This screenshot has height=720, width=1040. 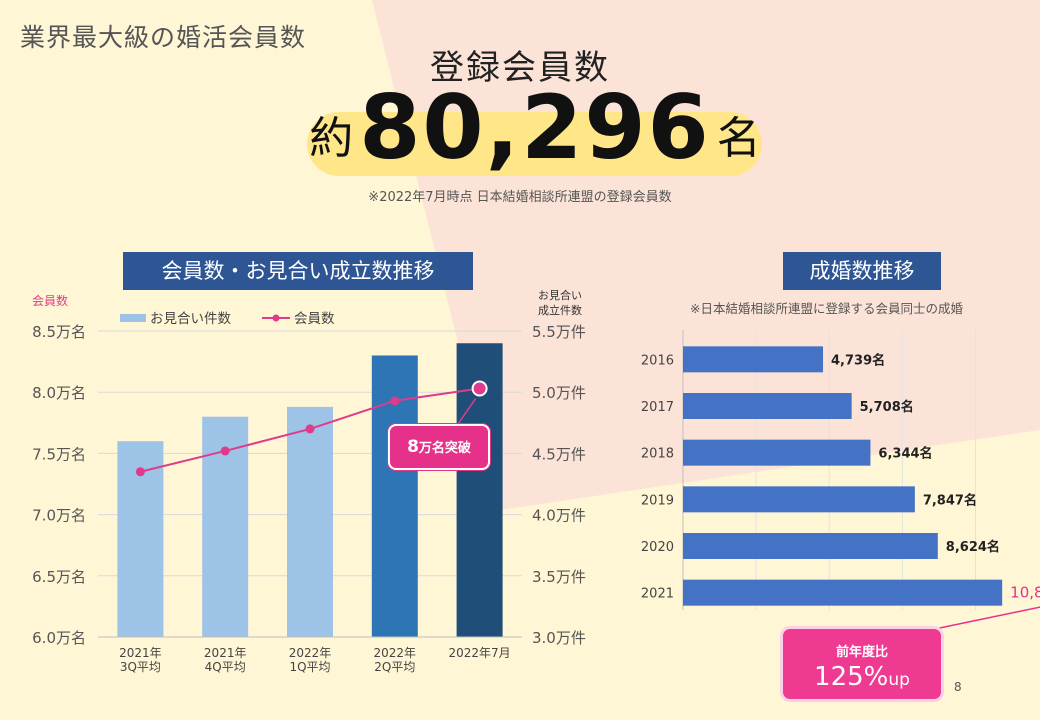 I want to click on left-axis-label: 会員数, so click(x=50, y=300).